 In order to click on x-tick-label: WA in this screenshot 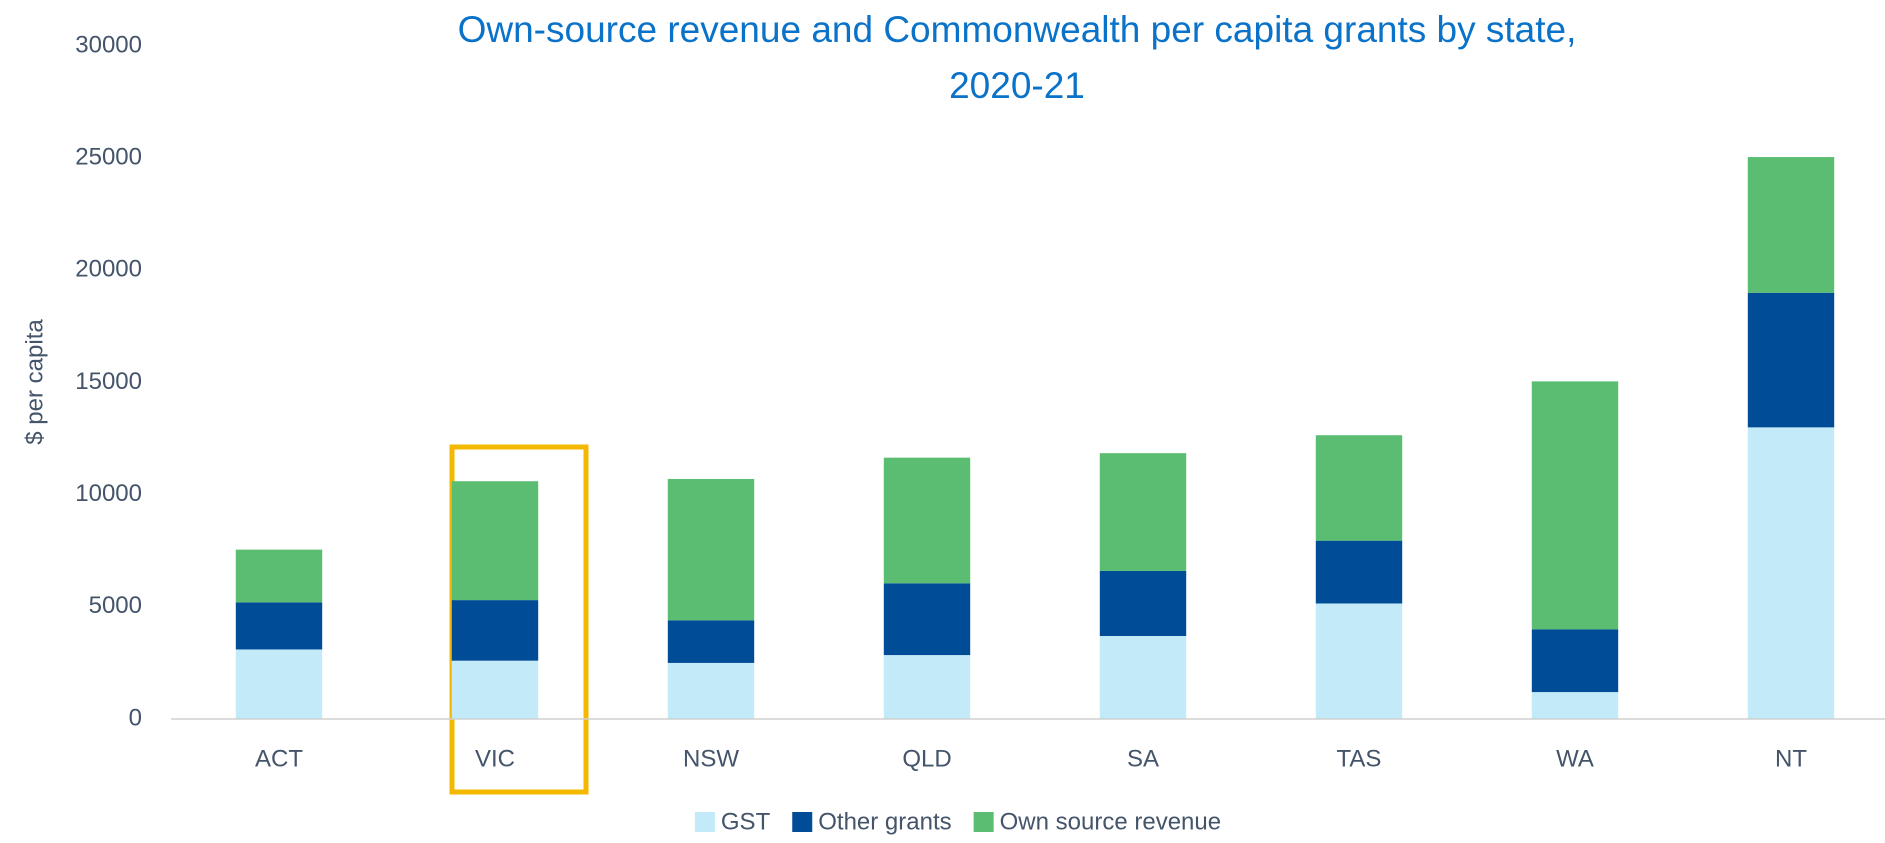, I will do `click(1575, 758)`.